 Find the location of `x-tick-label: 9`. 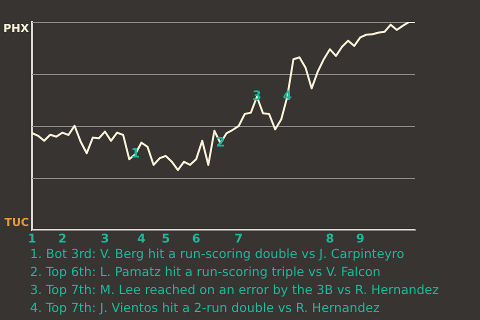

x-tick-label: 9 is located at coordinates (360, 238).